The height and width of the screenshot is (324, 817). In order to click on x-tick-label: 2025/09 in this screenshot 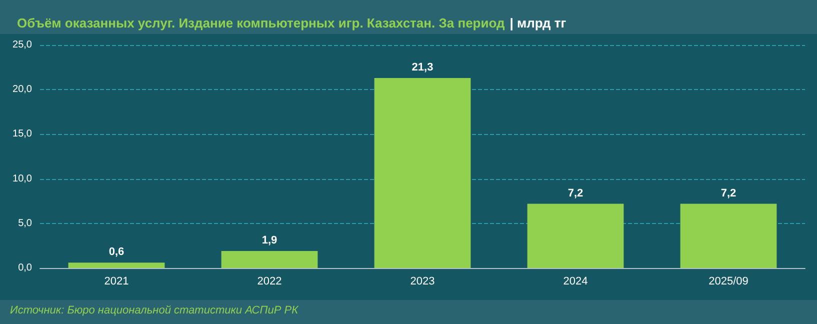, I will do `click(728, 282)`.